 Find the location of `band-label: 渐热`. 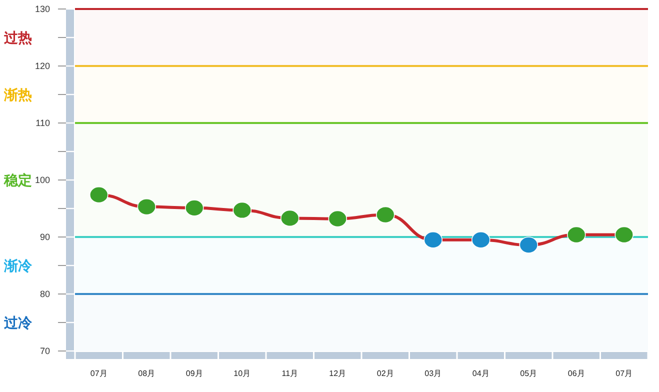

band-label: 渐热 is located at coordinates (17, 94).